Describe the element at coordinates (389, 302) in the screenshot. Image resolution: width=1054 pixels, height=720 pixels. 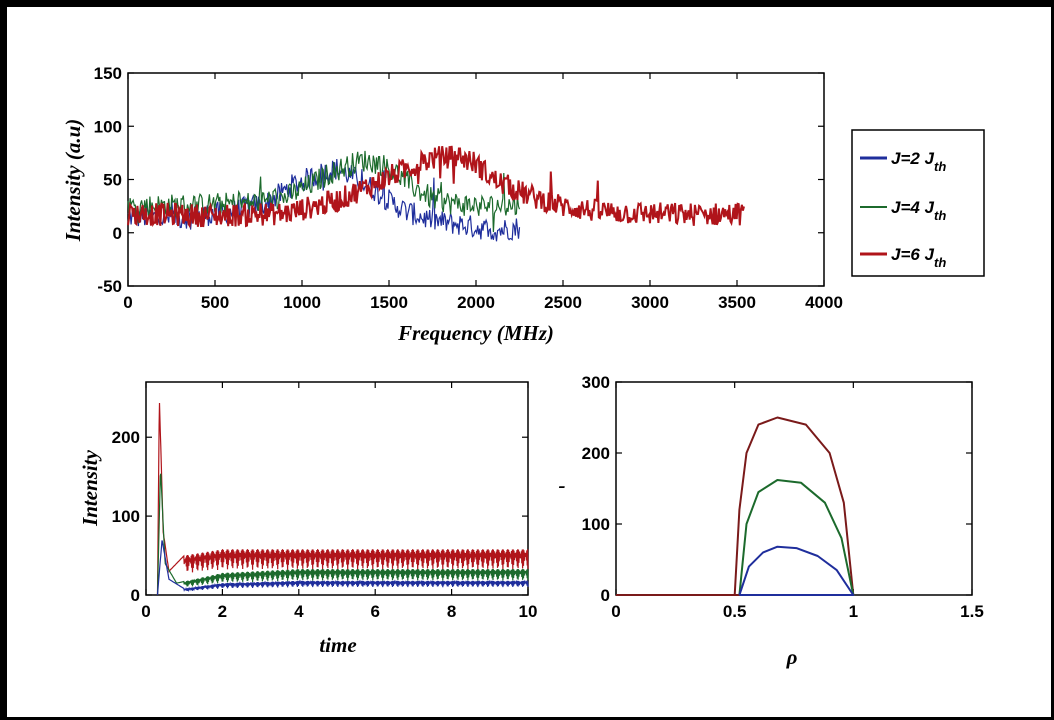
I see `spectrum-xtick: 1500` at that location.